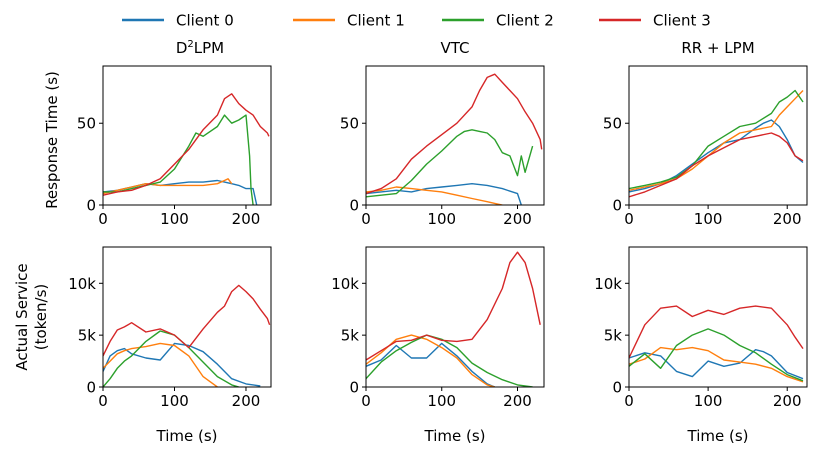 The image size is (830, 456). I want to click on row-labels: Response Time (s) Actual Service(token/s), so click(37, 221).